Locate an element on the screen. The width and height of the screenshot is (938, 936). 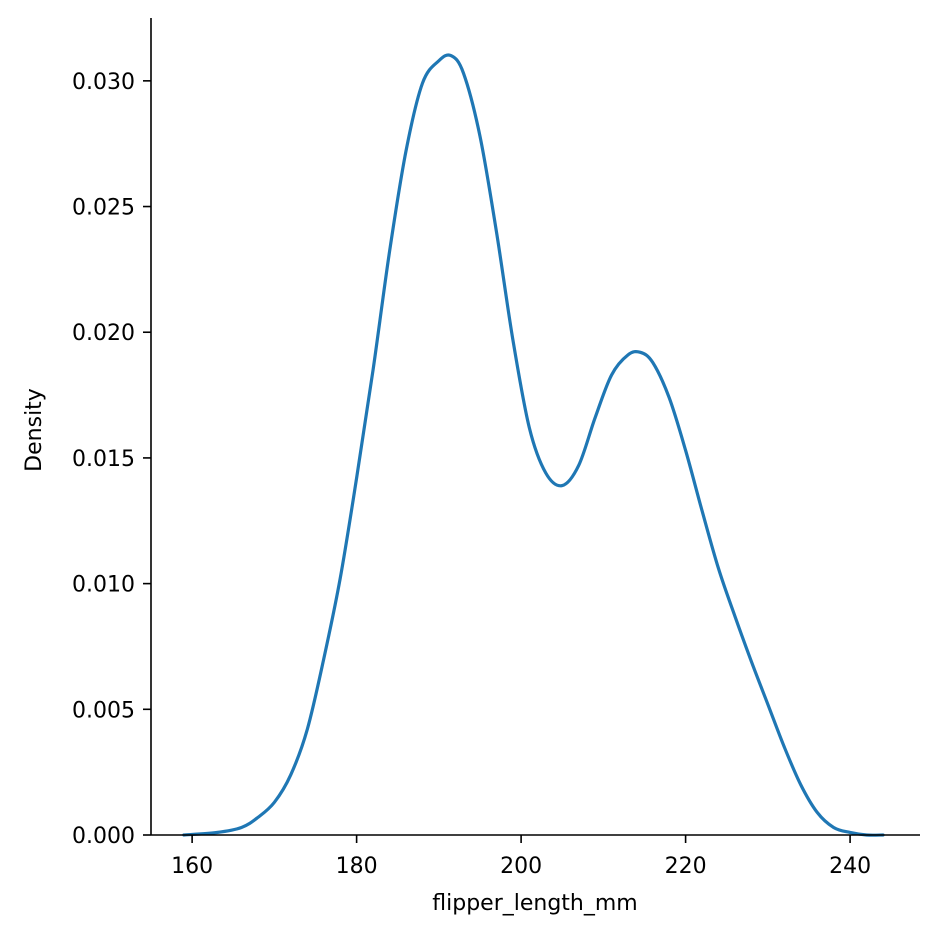
y-tick-label: 0.005 is located at coordinates (103, 710).